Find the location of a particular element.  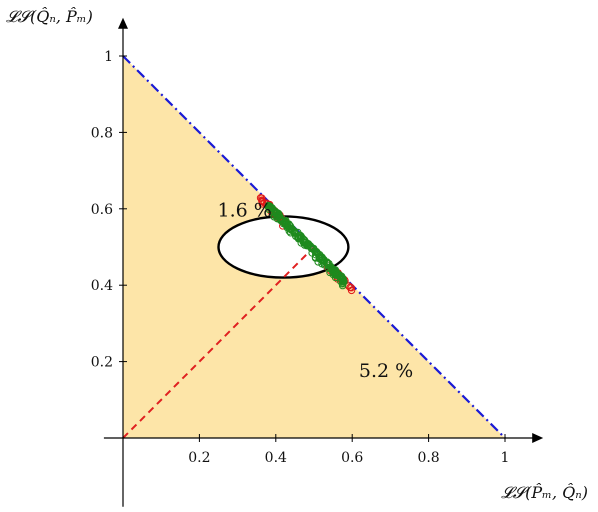

y-tick-label: 1 is located at coordinates (108, 57).